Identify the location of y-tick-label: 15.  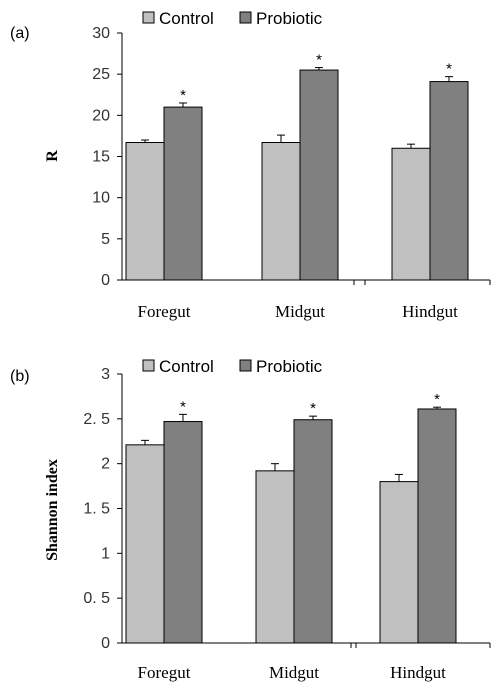
(101, 157).